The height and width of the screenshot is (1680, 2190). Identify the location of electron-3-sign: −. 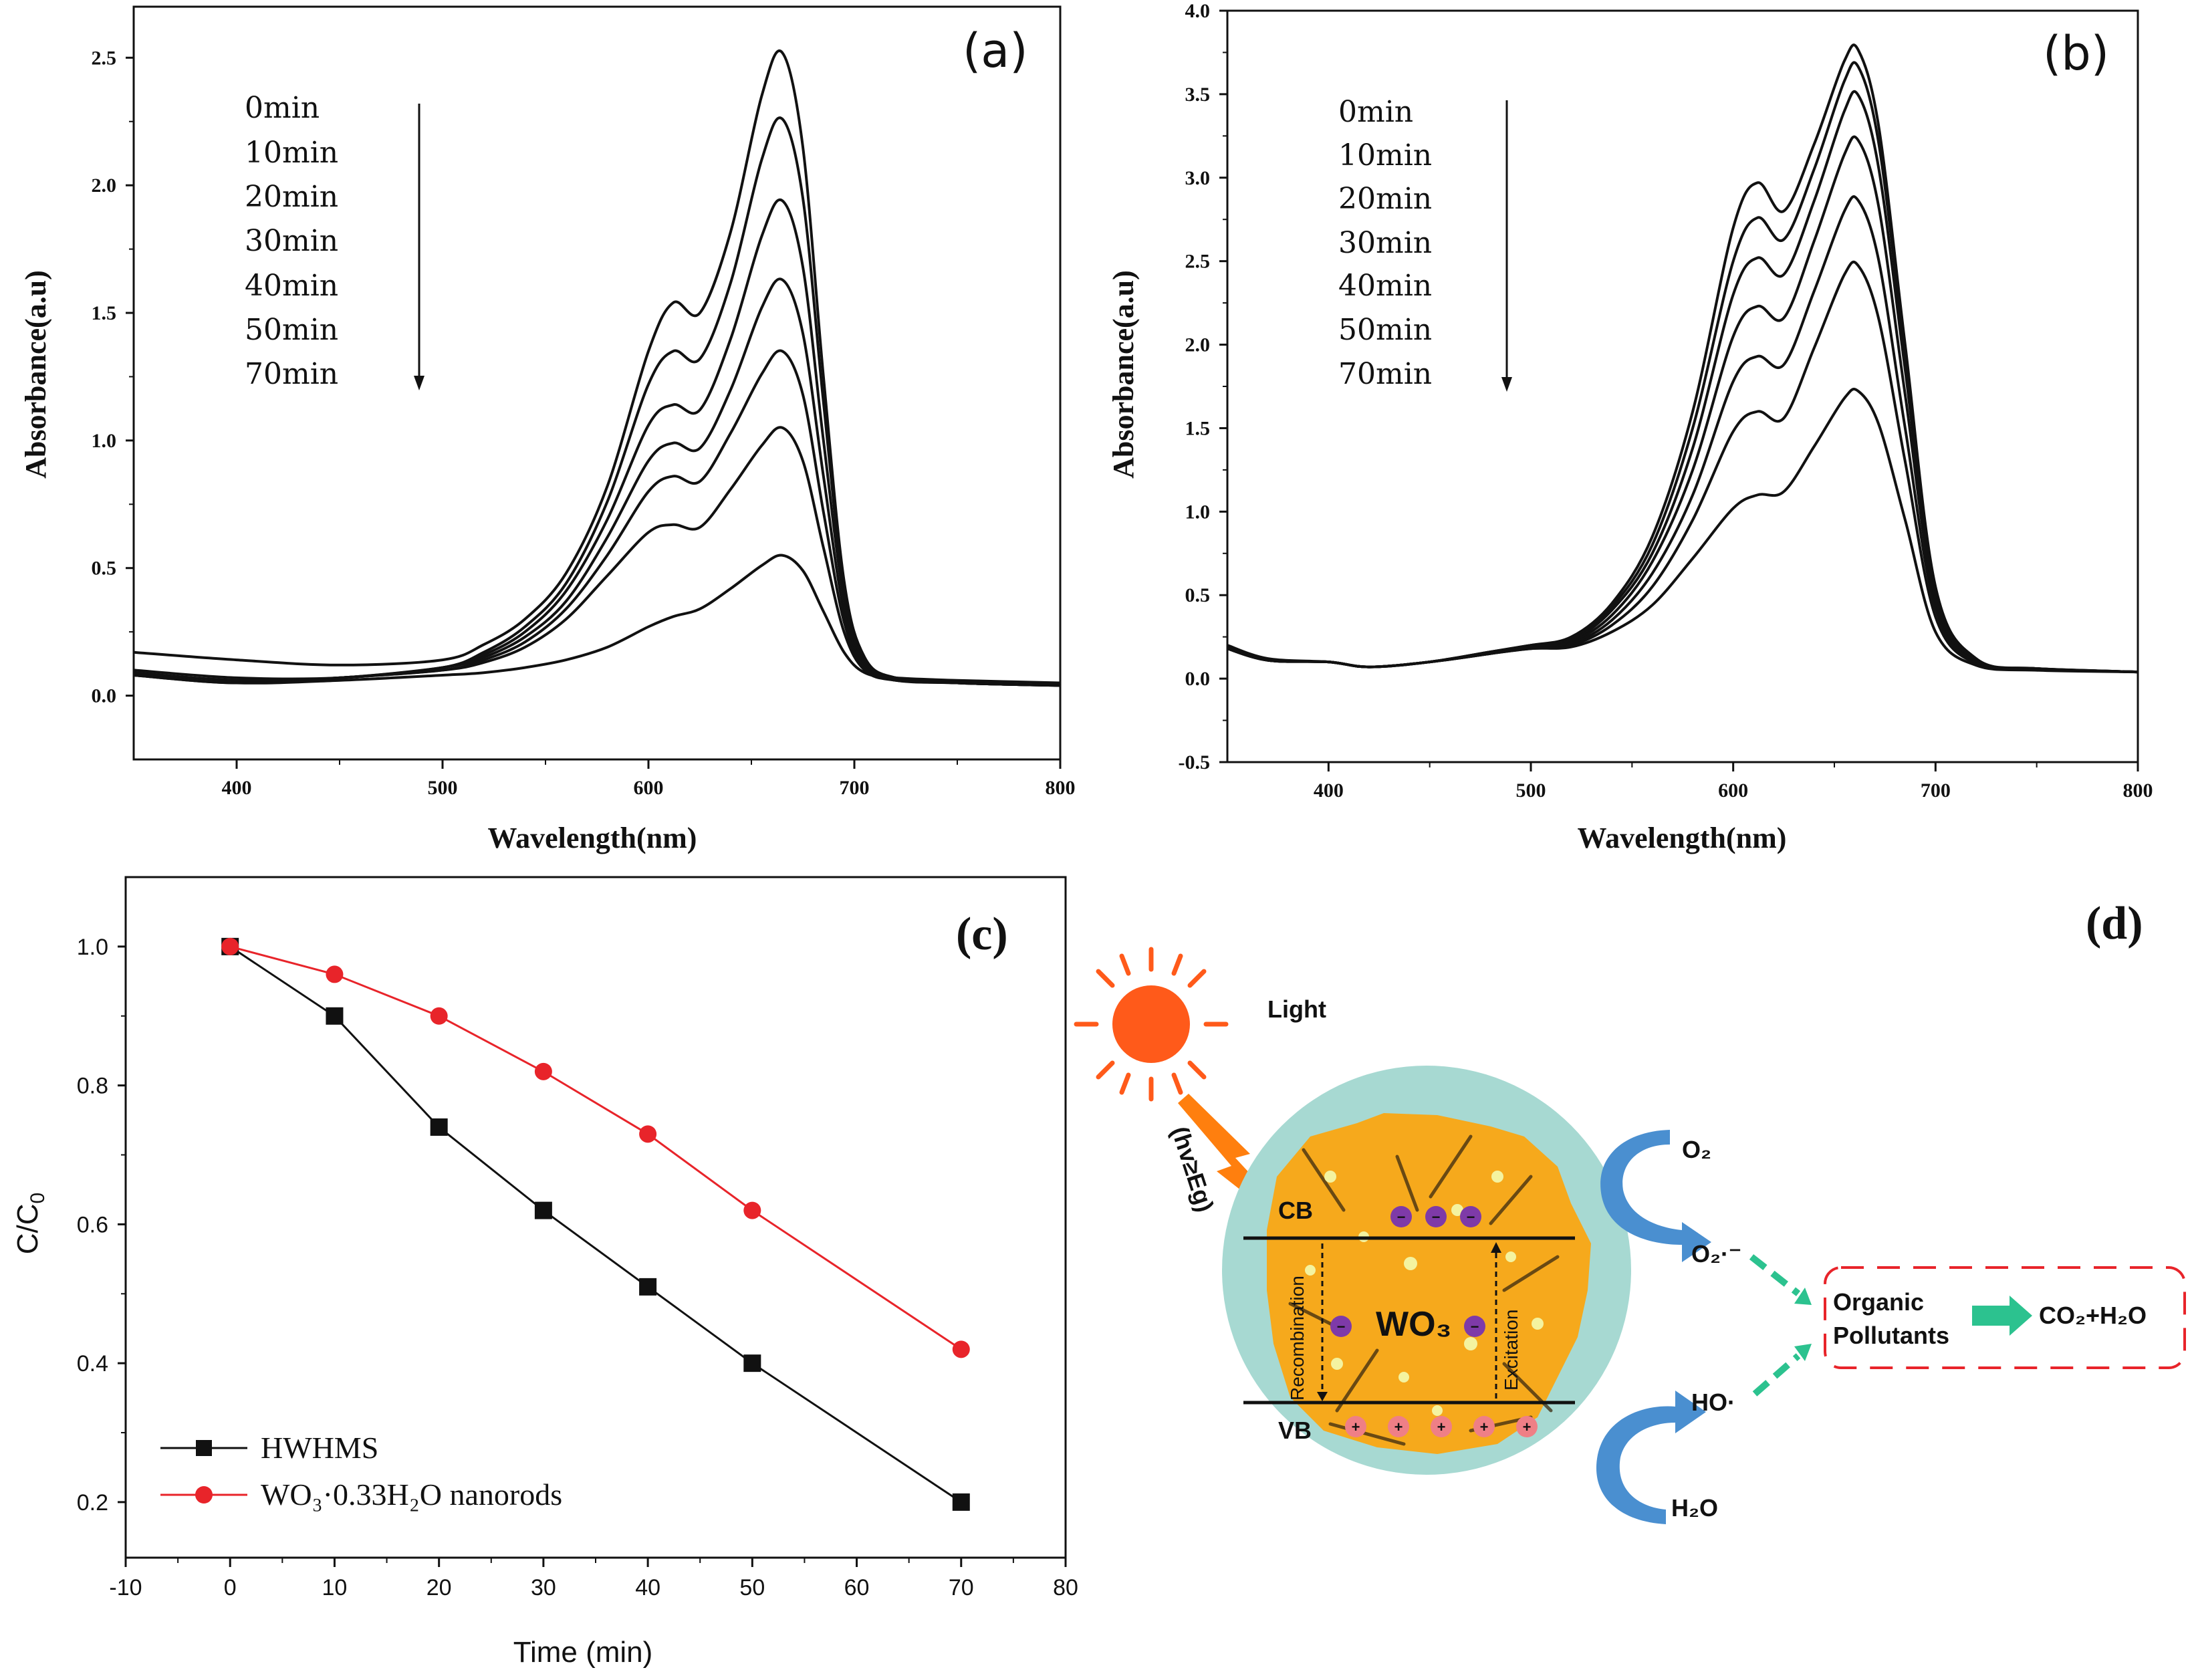
(1471, 1217).